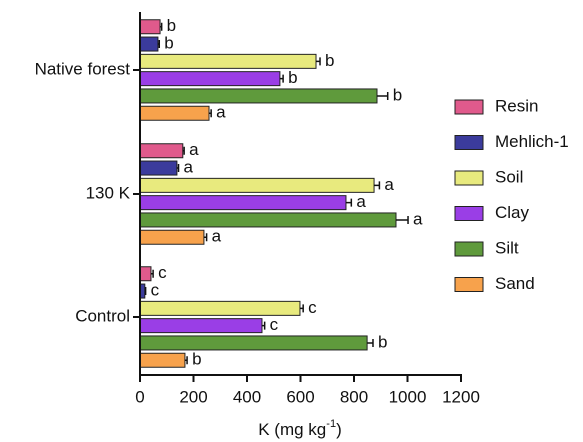  What do you see at coordinates (102, 315) in the screenshot?
I see `y-tick-label: Control` at bounding box center [102, 315].